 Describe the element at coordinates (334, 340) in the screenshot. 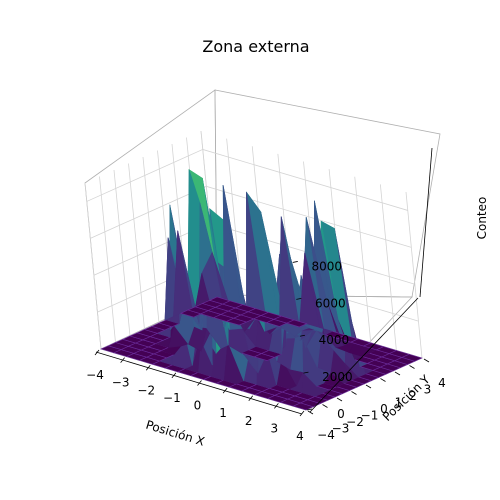

I see `z-tick-label: 4000` at that location.